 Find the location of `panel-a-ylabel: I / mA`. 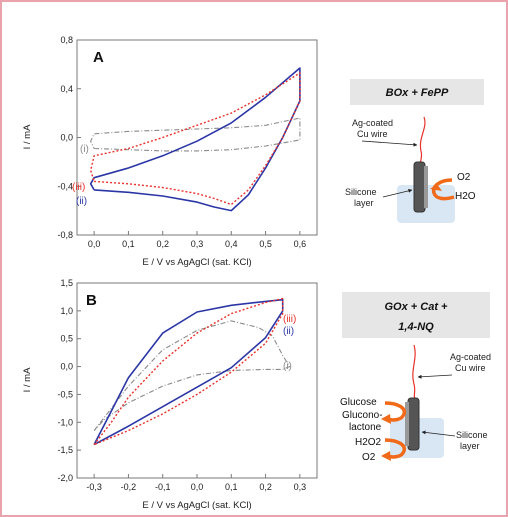

panel-a-ylabel: I / mA is located at coordinates (27, 136).